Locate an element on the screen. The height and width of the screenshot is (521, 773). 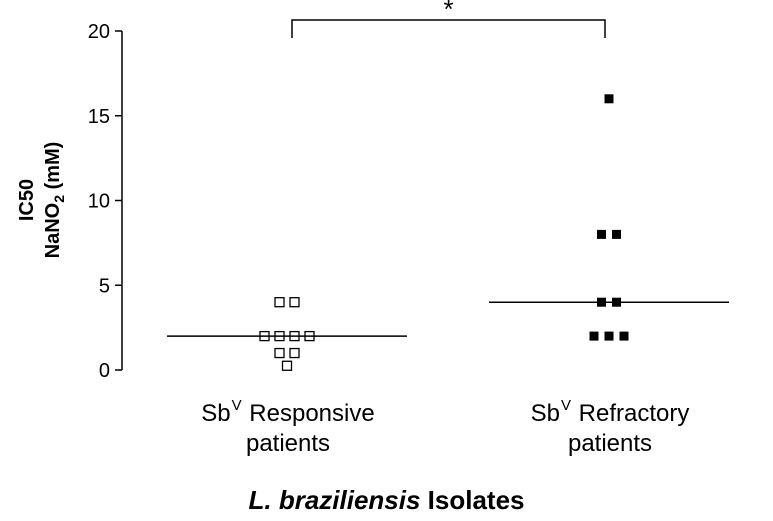
significance-bracket-line is located at coordinates (448, 28).